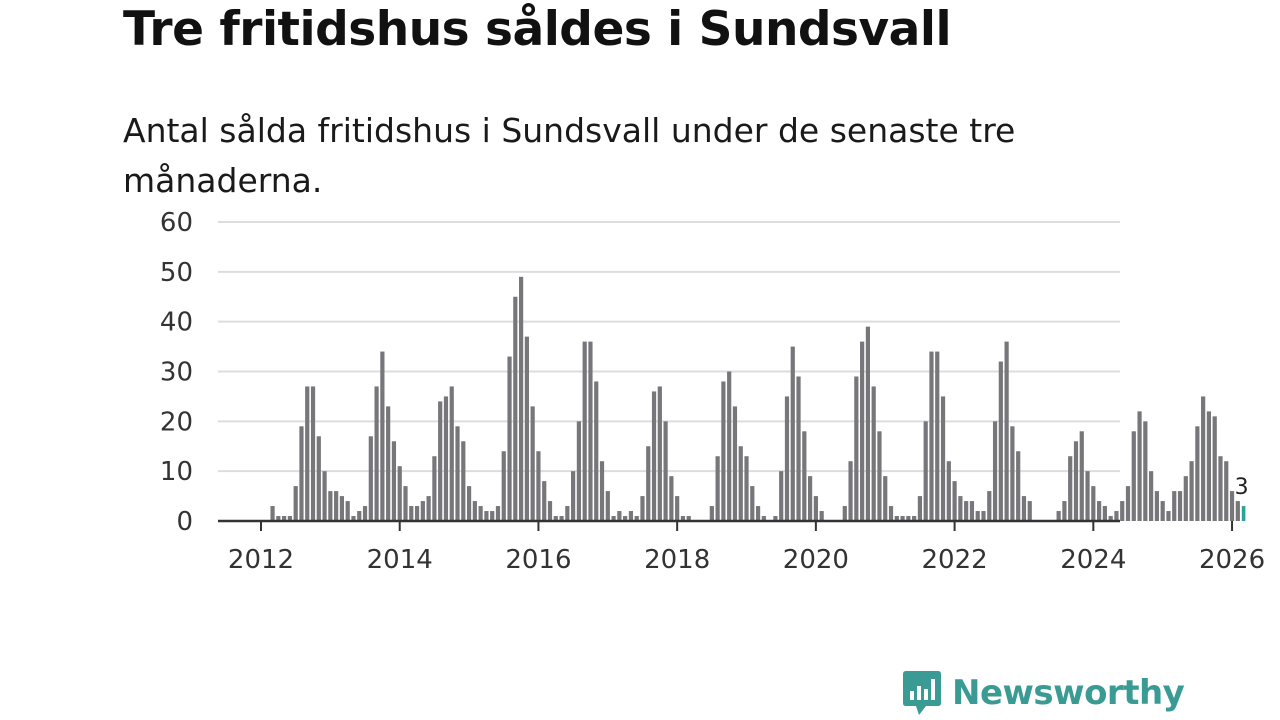 The width and height of the screenshot is (1280, 720). I want to click on x-tick-label: 2014, so click(400, 560).